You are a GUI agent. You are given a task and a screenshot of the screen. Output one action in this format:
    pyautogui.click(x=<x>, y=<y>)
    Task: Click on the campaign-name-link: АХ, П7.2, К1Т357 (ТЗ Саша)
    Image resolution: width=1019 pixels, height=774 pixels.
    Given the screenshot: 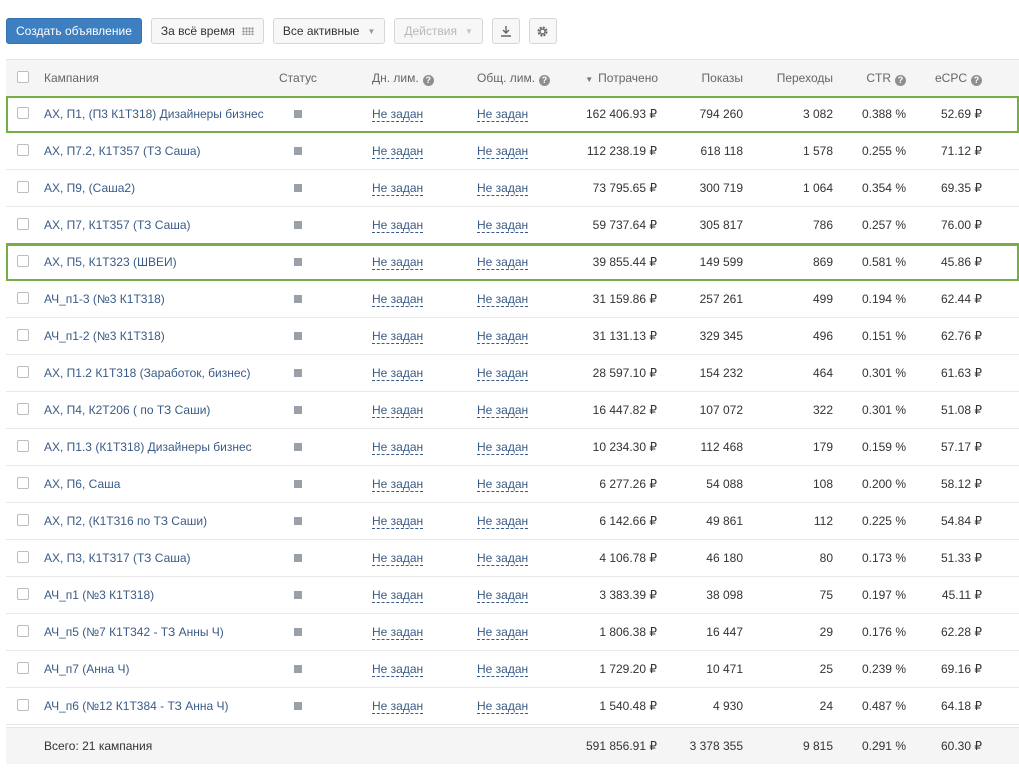 What is the action you would take?
    pyautogui.click(x=122, y=151)
    